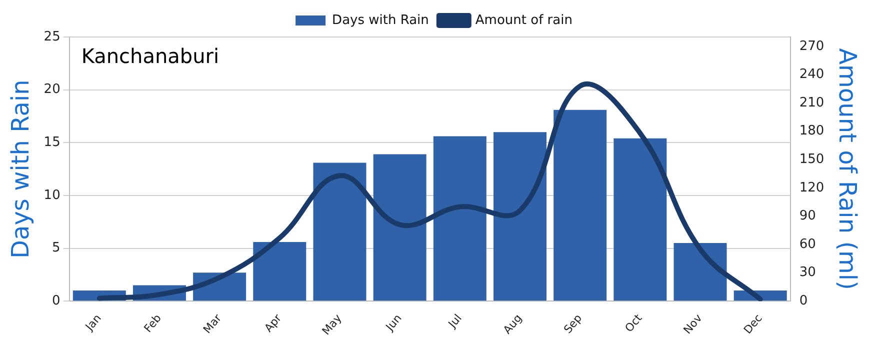 Image resolution: width=870 pixels, height=341 pixels. Describe the element at coordinates (807, 272) in the screenshot. I see `y2-tick-label: 30` at that location.